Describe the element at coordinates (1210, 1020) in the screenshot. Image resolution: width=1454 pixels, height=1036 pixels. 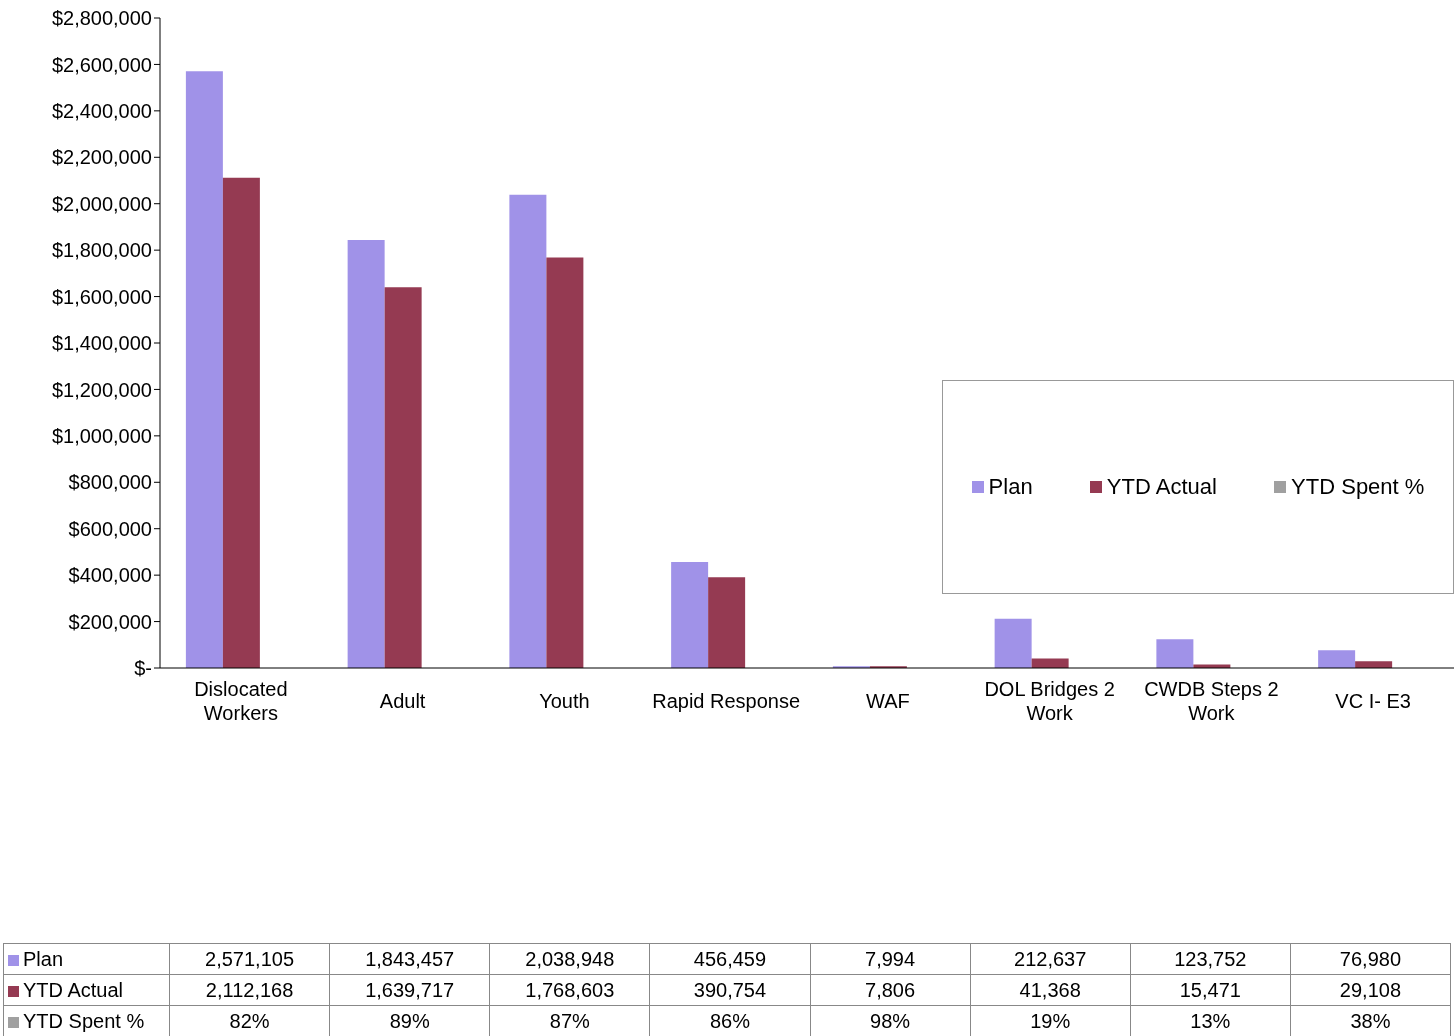
I see `data-label: 13%` at that location.